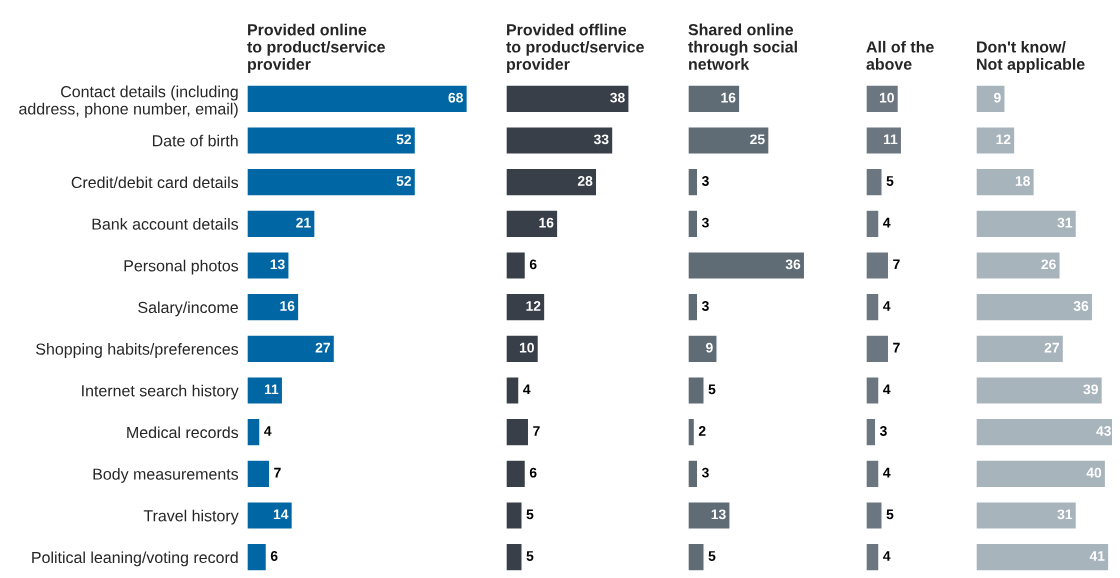 This screenshot has width=1120, height=578. What do you see at coordinates (1065, 514) in the screenshot?
I see `data-label: 31` at bounding box center [1065, 514].